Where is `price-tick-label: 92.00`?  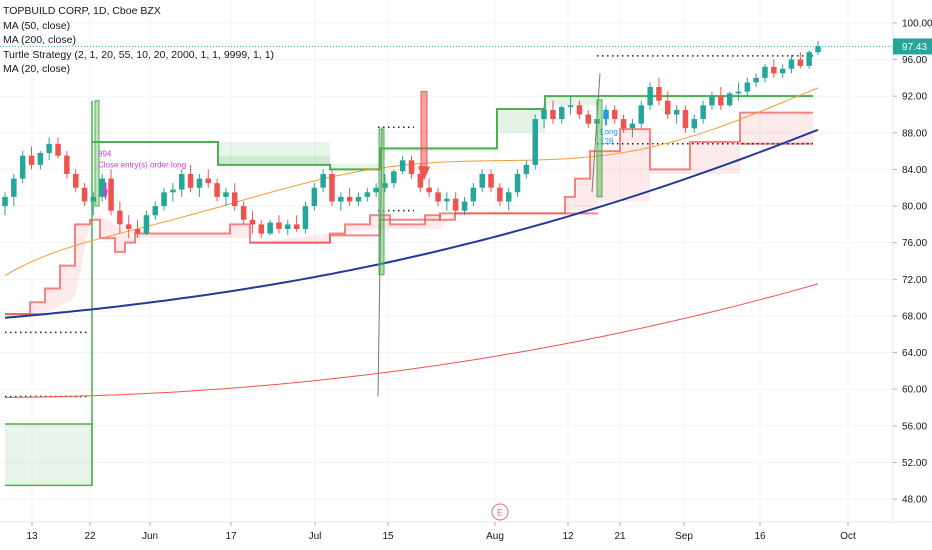
price-tick-label: 92.00 is located at coordinates (914, 97).